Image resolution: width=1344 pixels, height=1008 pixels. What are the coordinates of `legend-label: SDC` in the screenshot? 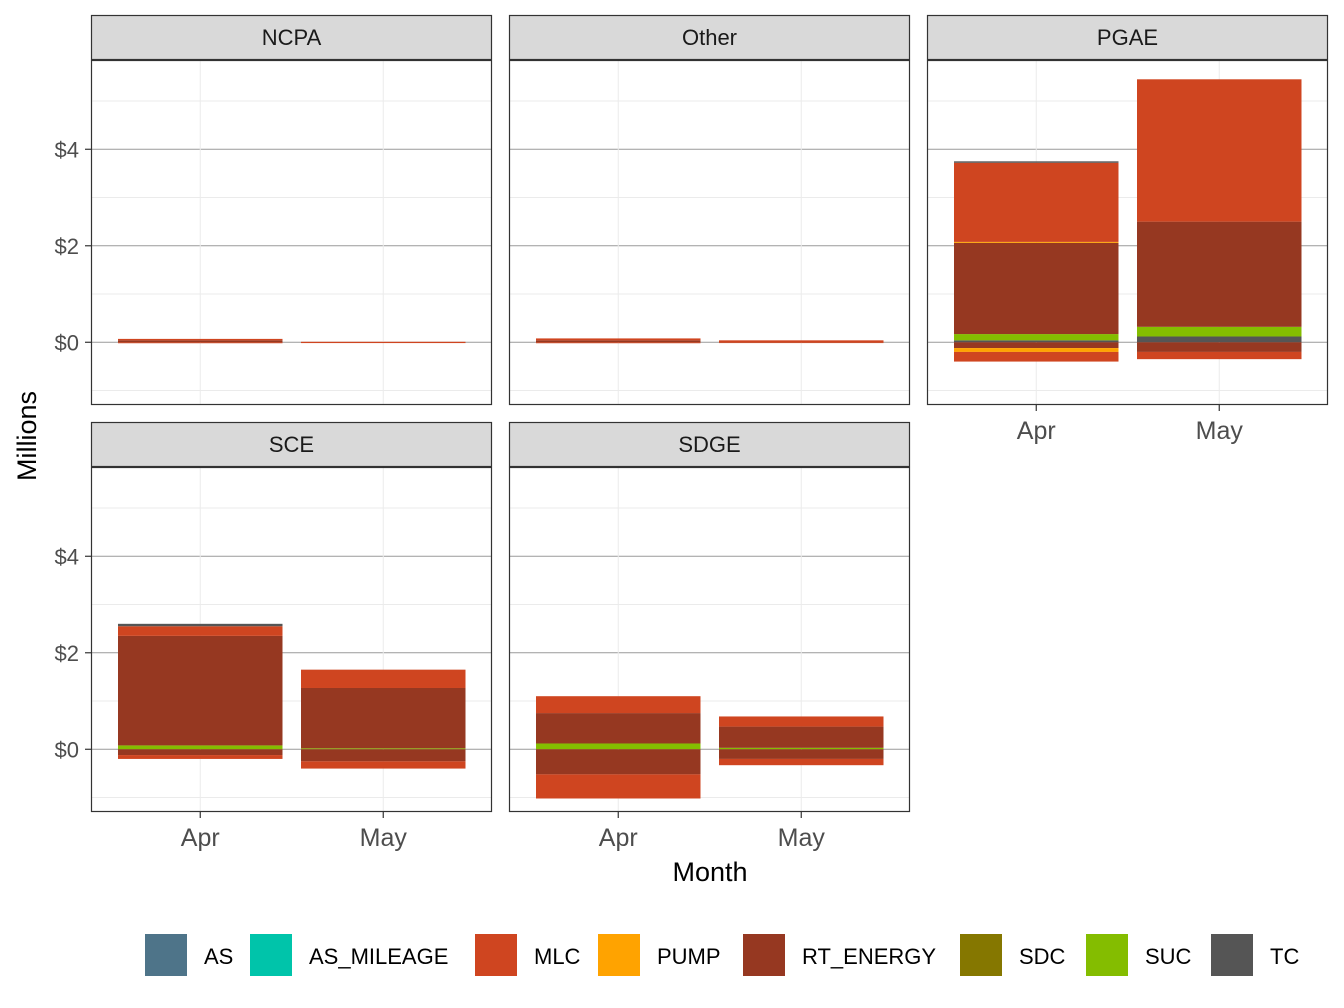 It's located at (1042, 956).